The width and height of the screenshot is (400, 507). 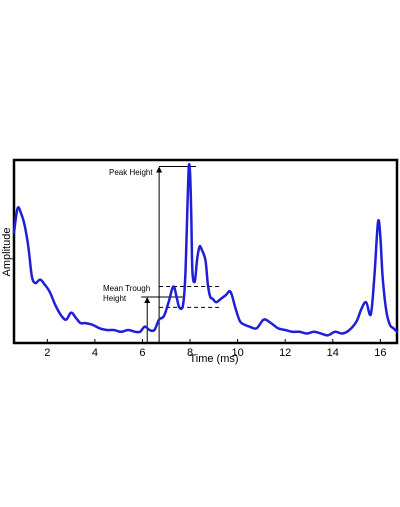 What do you see at coordinates (285, 353) in the screenshot?
I see `x-tick-label: 12` at bounding box center [285, 353].